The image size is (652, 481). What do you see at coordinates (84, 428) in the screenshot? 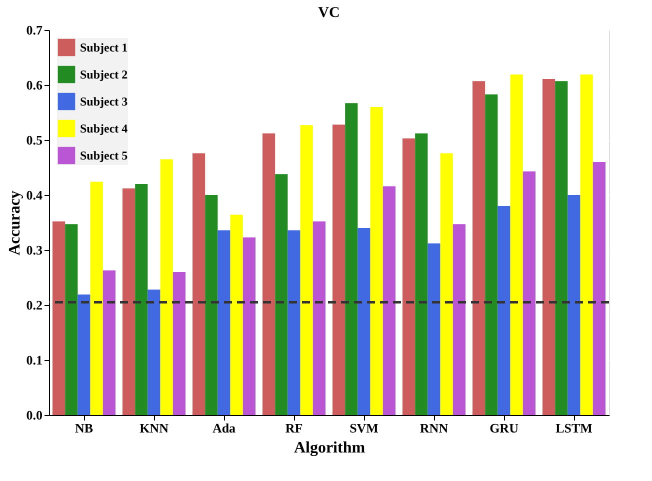
I see `x-tick-label: NB` at bounding box center [84, 428].